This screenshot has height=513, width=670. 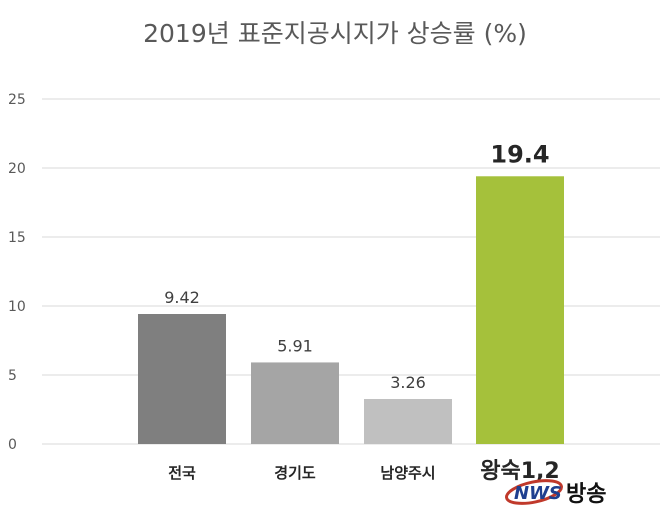 I want to click on svg-text: 방송, so click(x=586, y=494).